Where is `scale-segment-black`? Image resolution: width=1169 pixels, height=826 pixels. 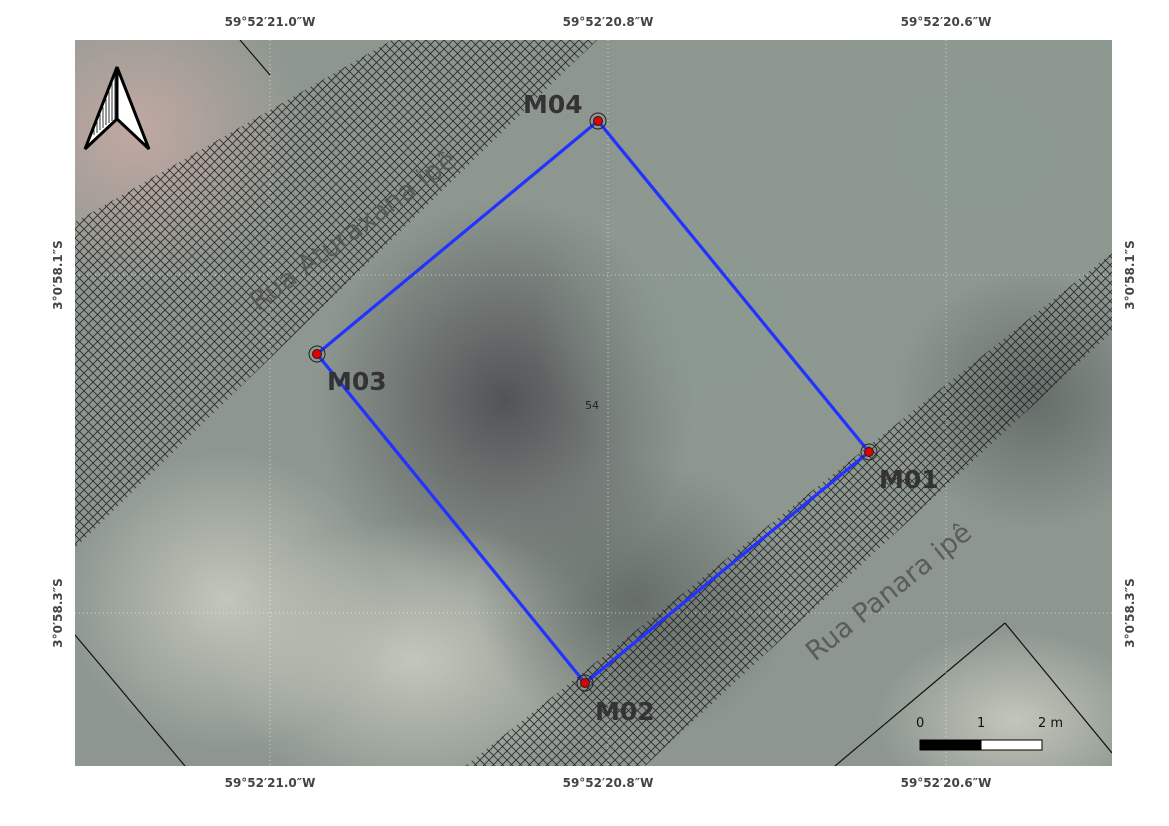
scale-segment-black is located at coordinates (950, 745).